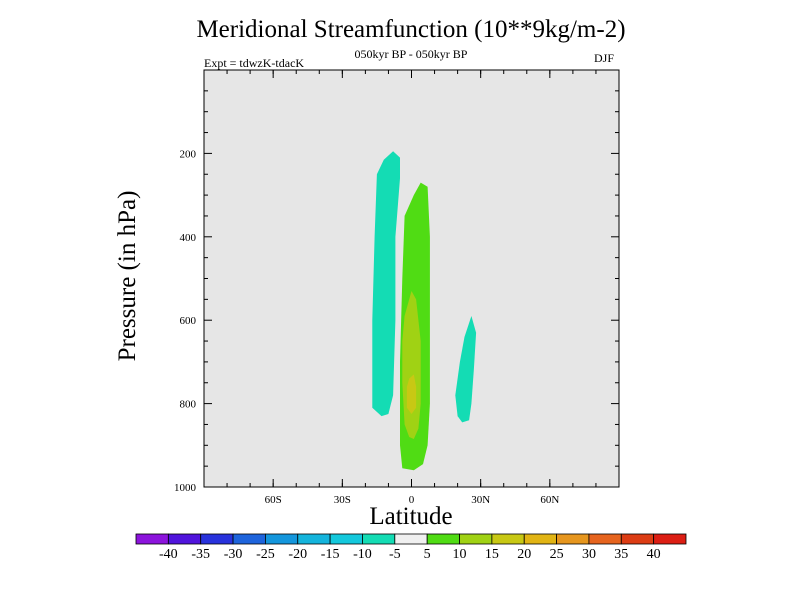 The width and height of the screenshot is (800, 600). I want to click on y-tick-label: 400, so click(188, 238).